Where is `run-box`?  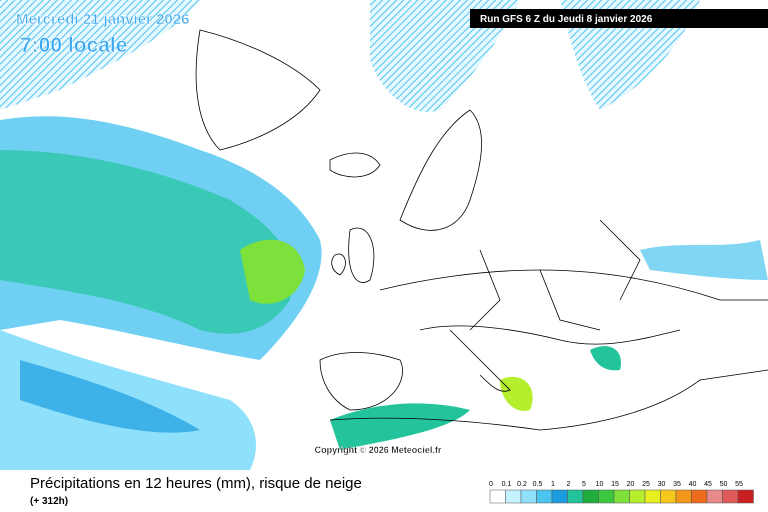
run-box is located at coordinates (619, 18).